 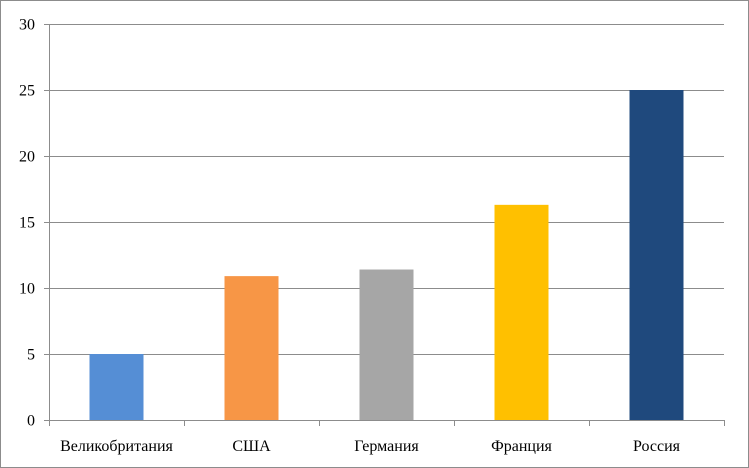 I want to click on y-tick-label: 30, so click(x=27, y=25).